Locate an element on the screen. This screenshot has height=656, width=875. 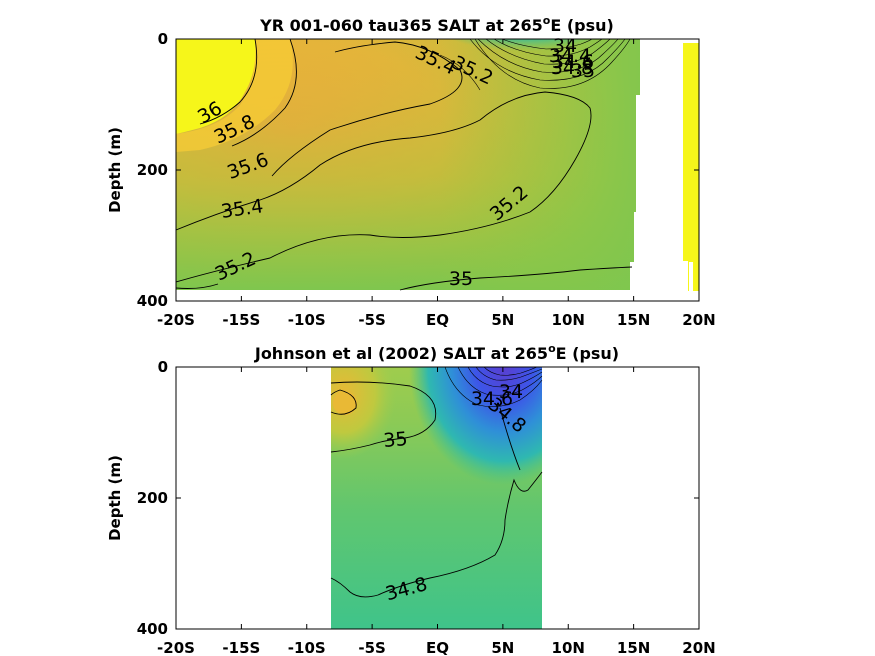
top-x-tick-label: -5S is located at coordinates (371, 320).